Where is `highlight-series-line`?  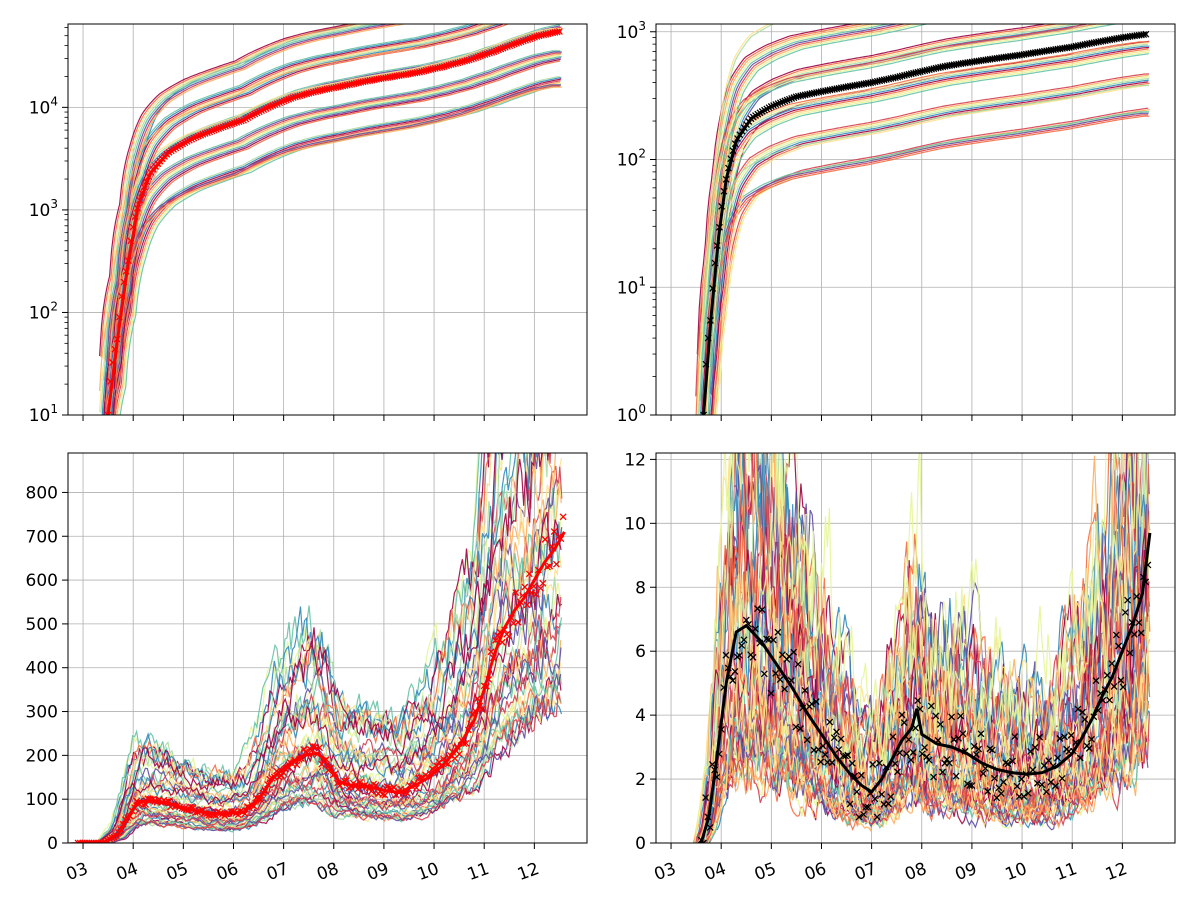
highlight-series-line is located at coordinates (925, 687).